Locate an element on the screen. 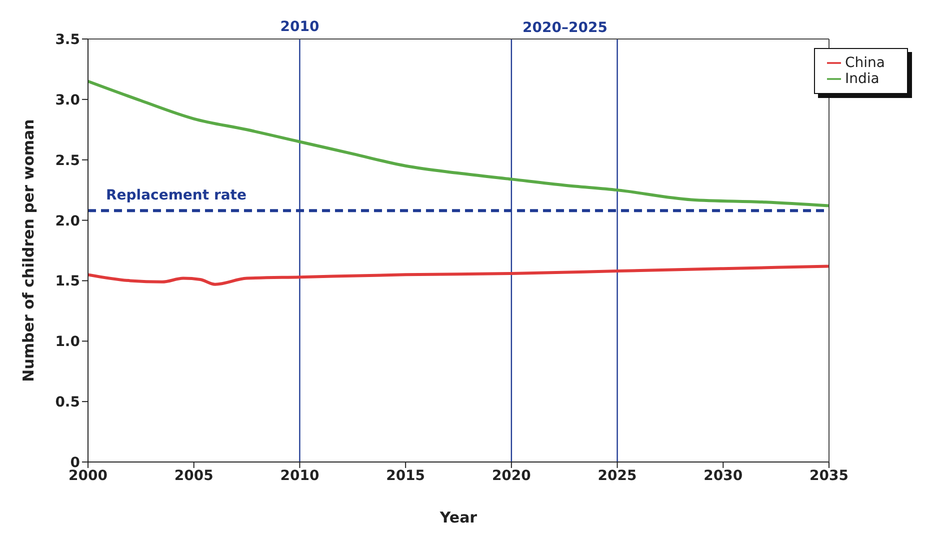 The height and width of the screenshot is (550, 946). y-tick-label: 2.5 is located at coordinates (67, 160).